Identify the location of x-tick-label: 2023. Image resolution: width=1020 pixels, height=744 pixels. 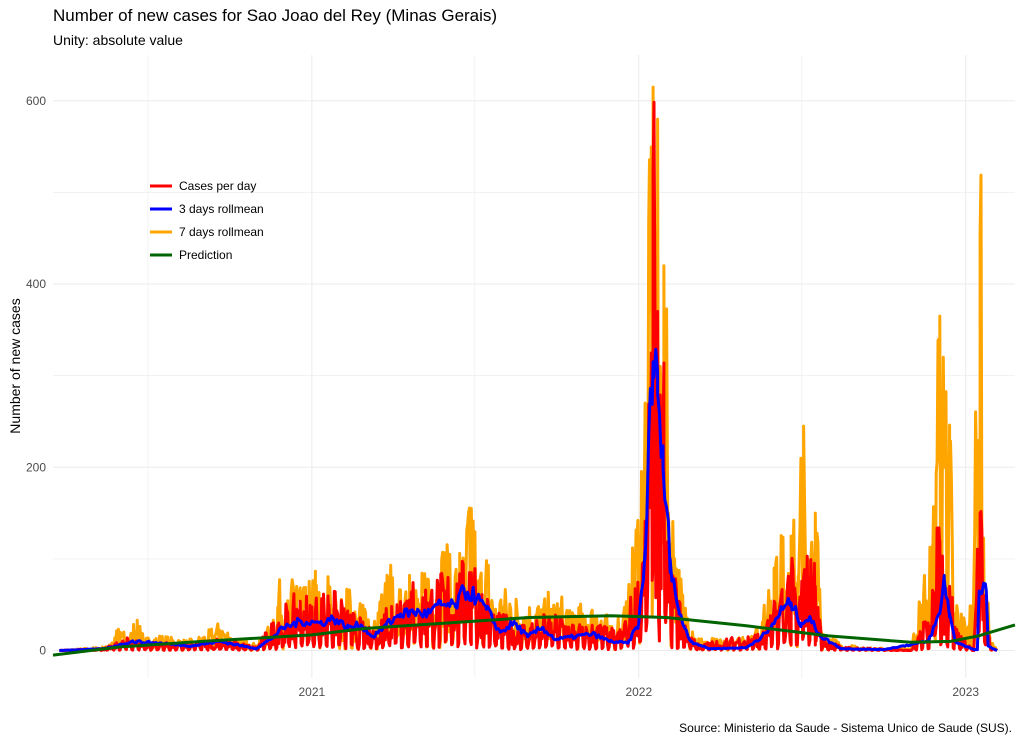
(965, 692).